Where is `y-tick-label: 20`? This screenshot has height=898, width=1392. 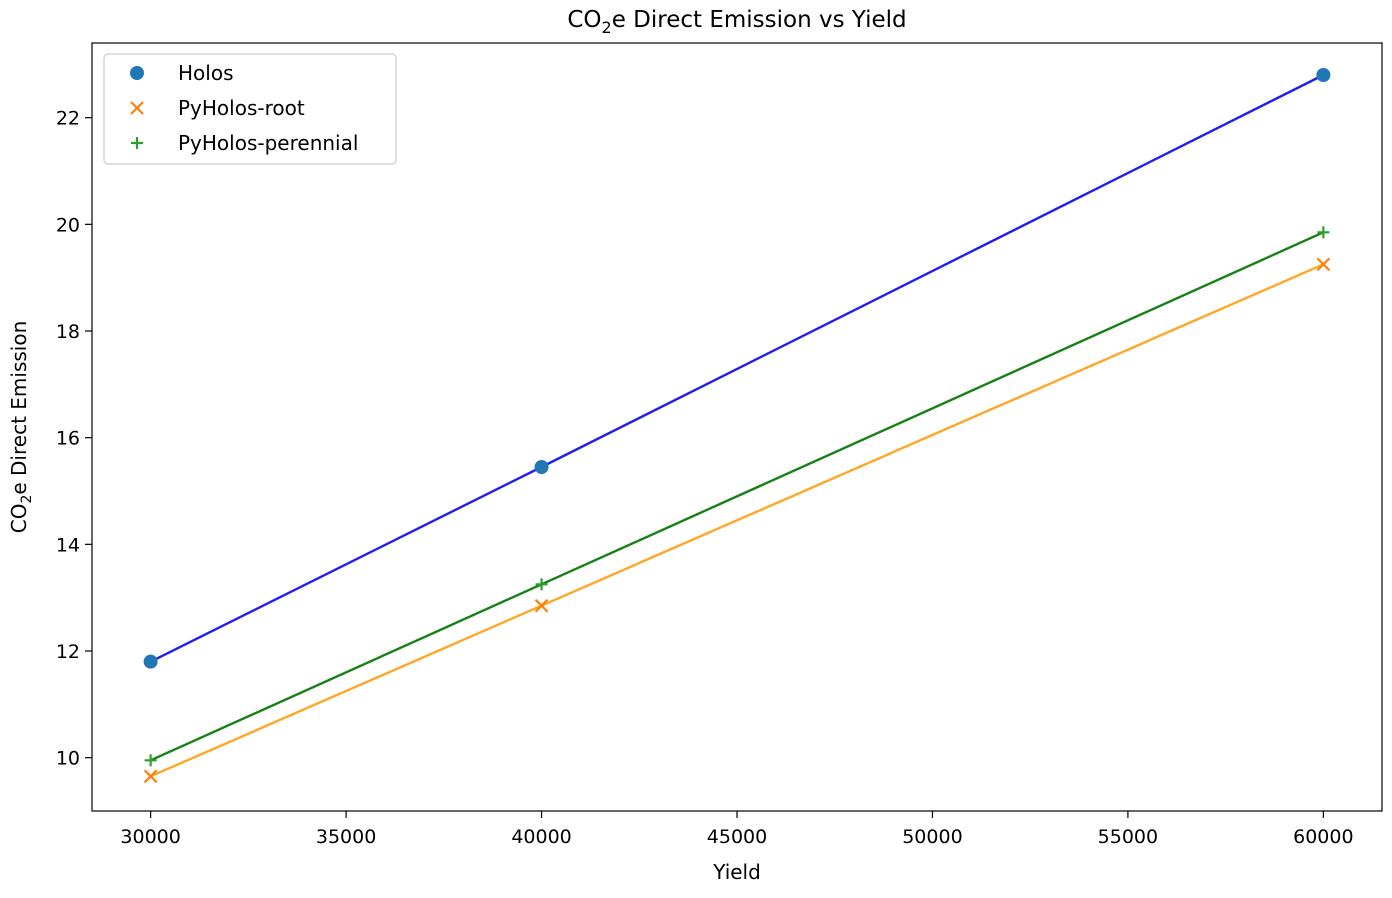 y-tick-label: 20 is located at coordinates (68, 225).